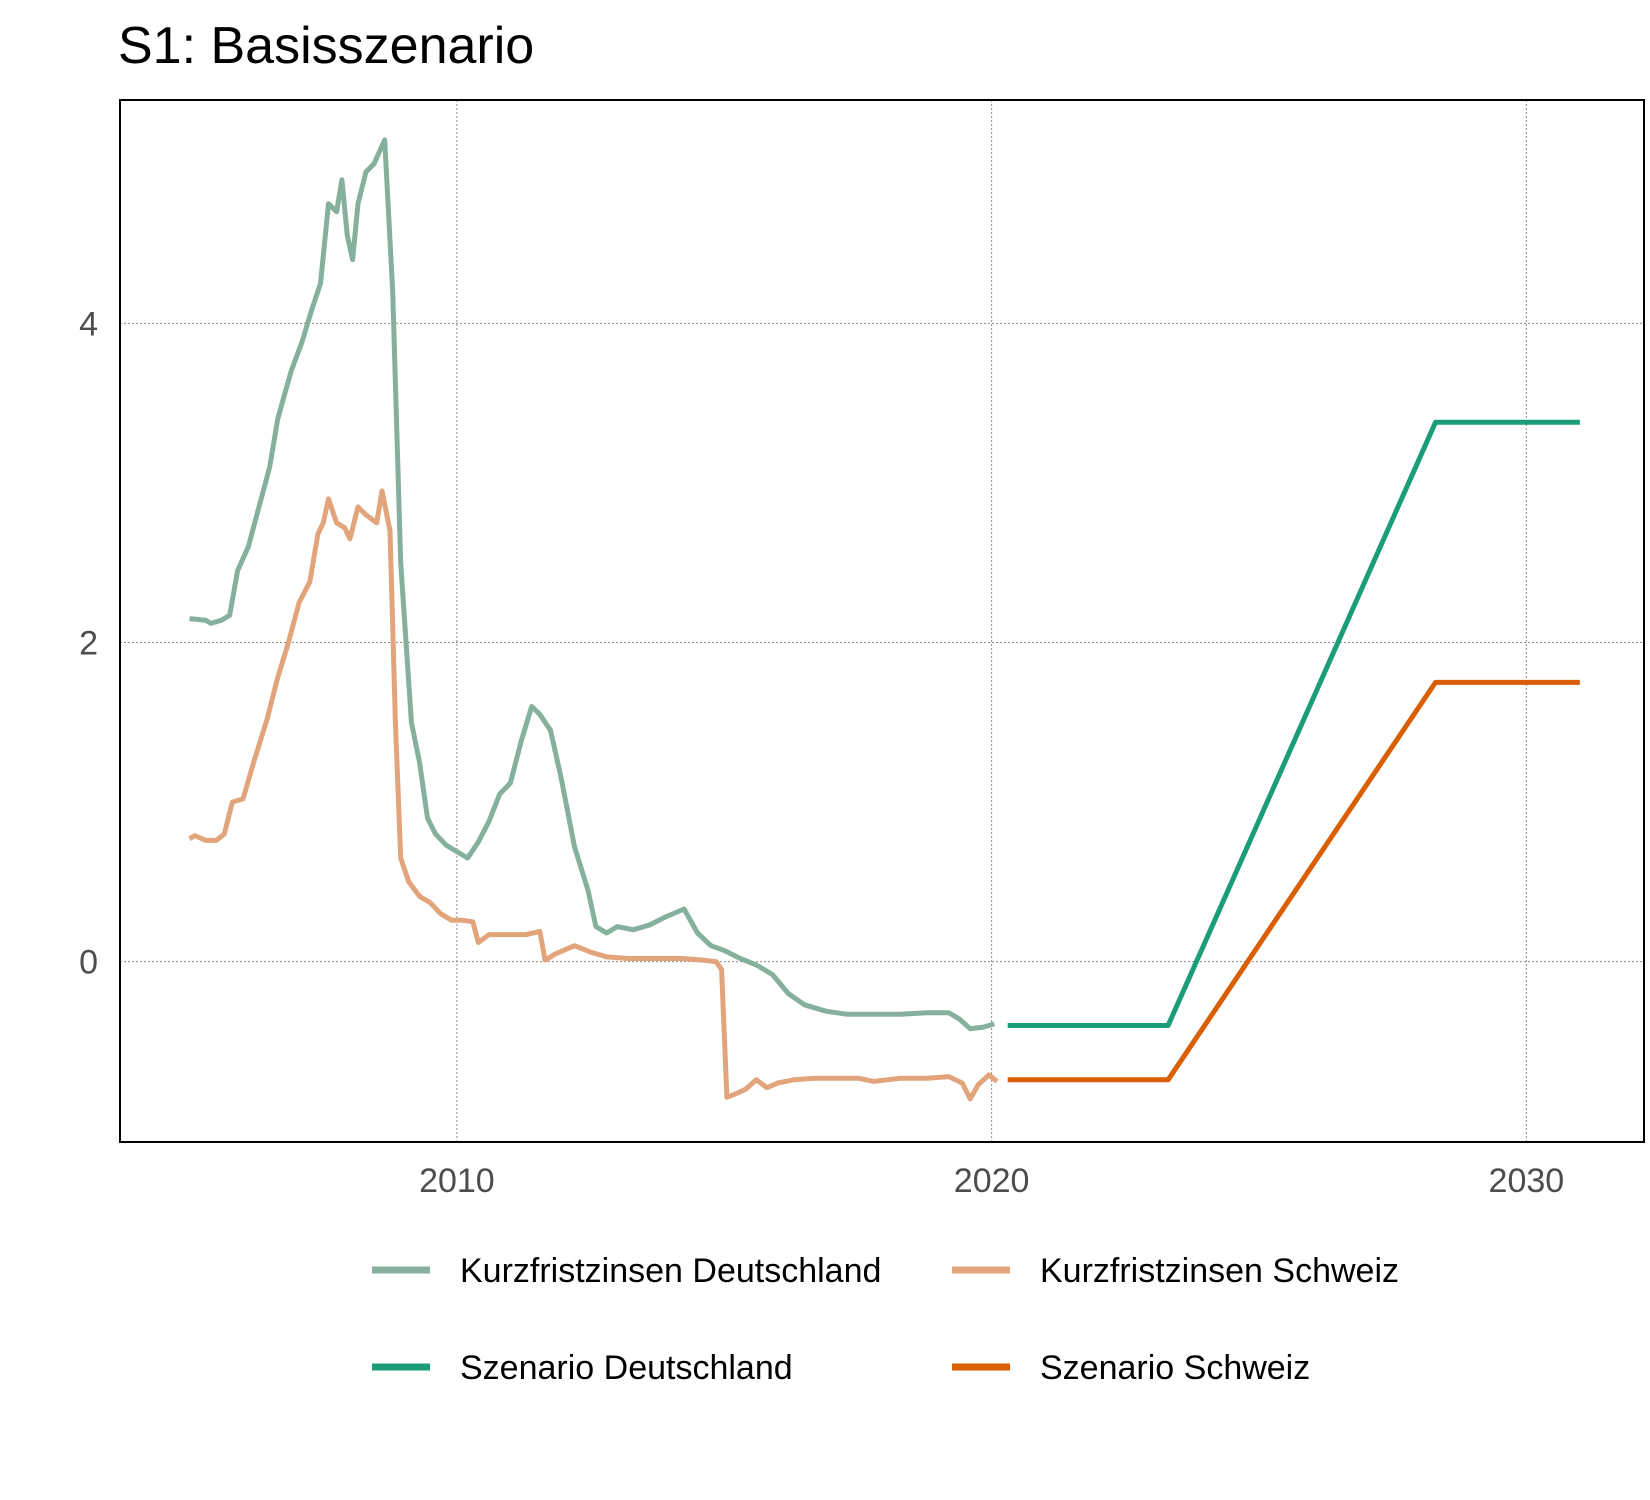  What do you see at coordinates (1175, 1368) in the screenshot?
I see `legend-label: Szenario Schweiz` at bounding box center [1175, 1368].